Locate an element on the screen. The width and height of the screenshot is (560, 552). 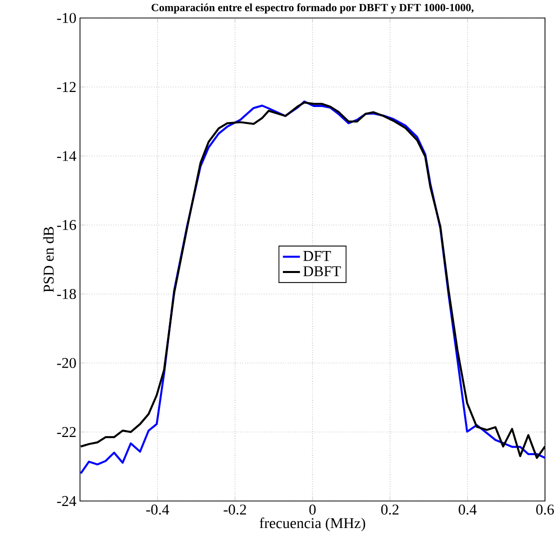
y-tick-label: -10 is located at coordinates (66, 18).